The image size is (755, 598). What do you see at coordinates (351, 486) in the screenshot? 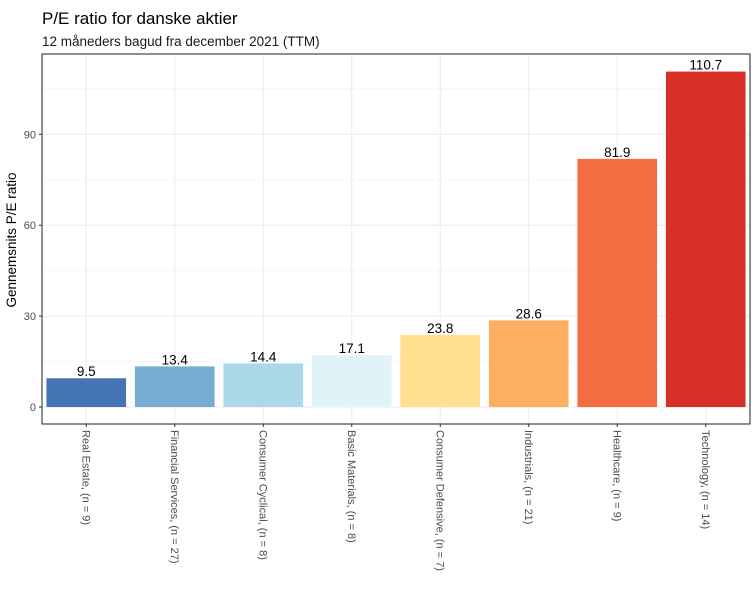
I see `x-tick-label: Basic Materials, (n = 8)` at bounding box center [351, 486].